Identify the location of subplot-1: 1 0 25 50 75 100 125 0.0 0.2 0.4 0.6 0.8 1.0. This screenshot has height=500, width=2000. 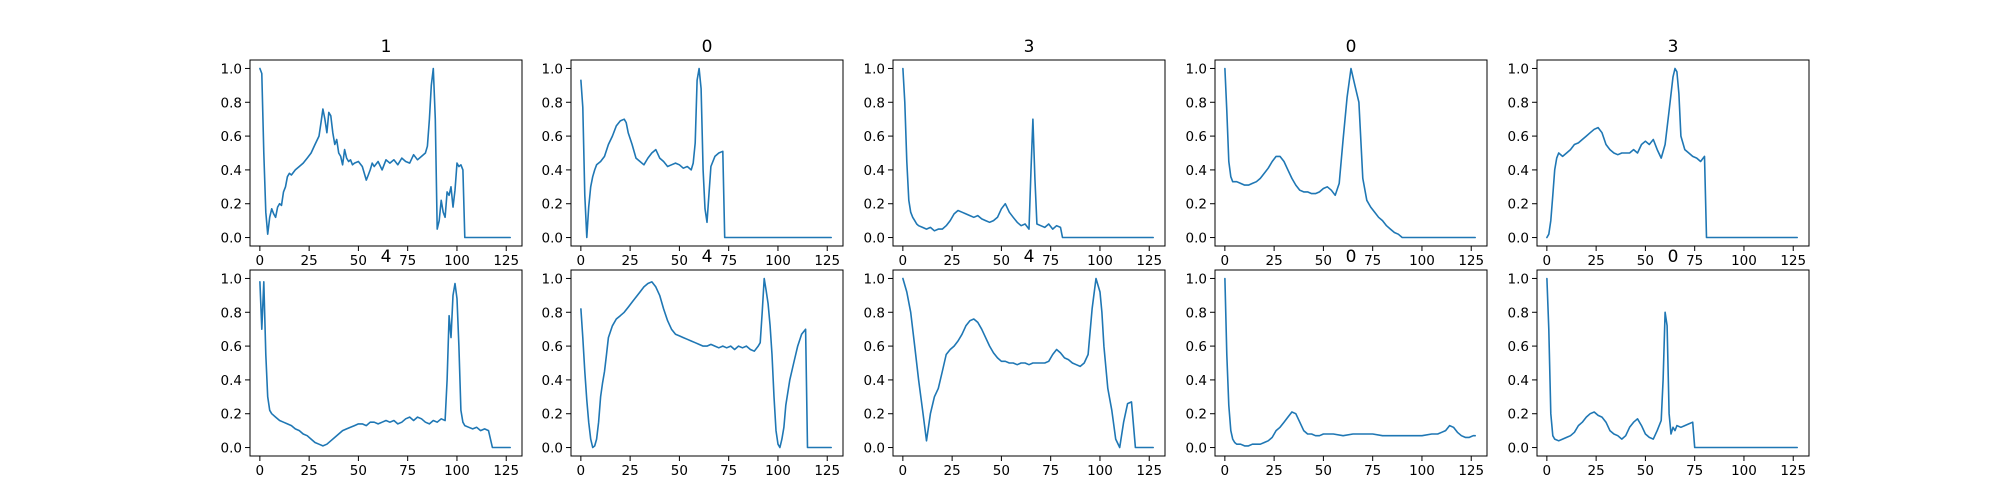
(372, 153).